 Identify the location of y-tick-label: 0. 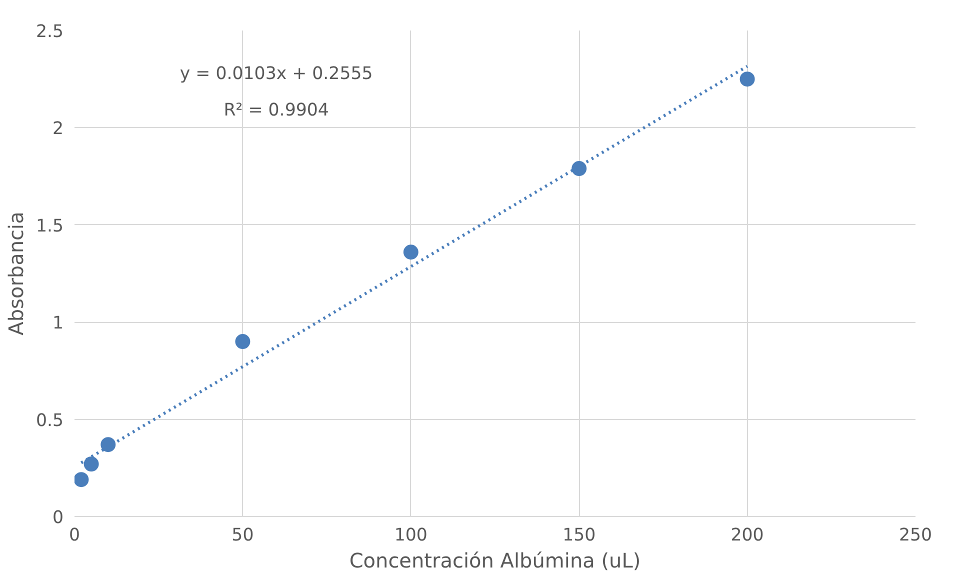
(58, 518).